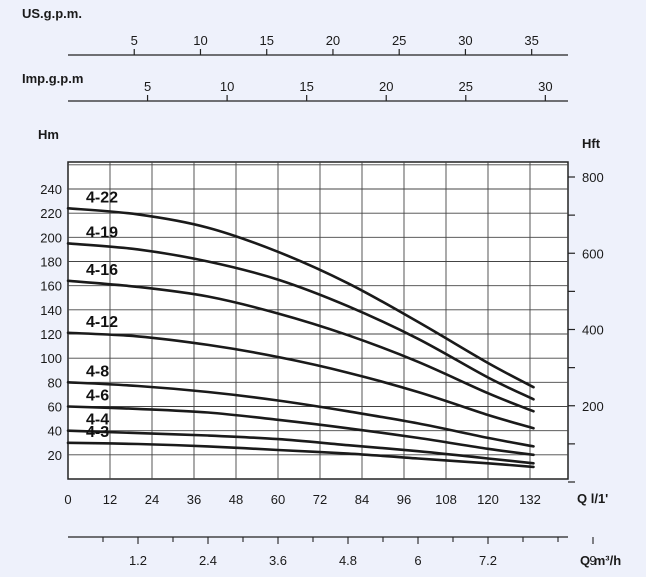 This screenshot has height=577, width=646. What do you see at coordinates (446, 499) in the screenshot?
I see `x-lpm-tick-label: 108` at bounding box center [446, 499].